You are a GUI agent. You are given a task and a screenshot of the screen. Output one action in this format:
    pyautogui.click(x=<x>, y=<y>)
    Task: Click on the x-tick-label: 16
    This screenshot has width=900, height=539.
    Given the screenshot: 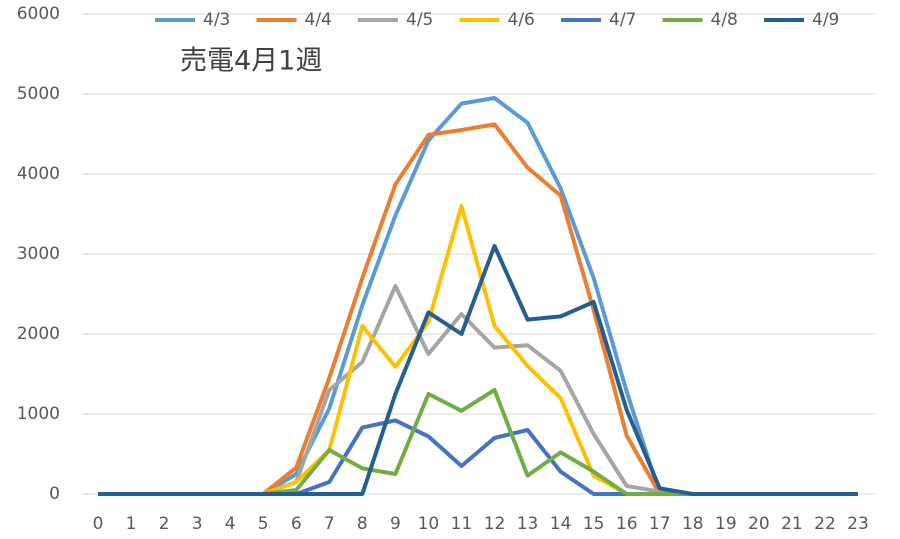 What is the action you would take?
    pyautogui.click(x=627, y=524)
    